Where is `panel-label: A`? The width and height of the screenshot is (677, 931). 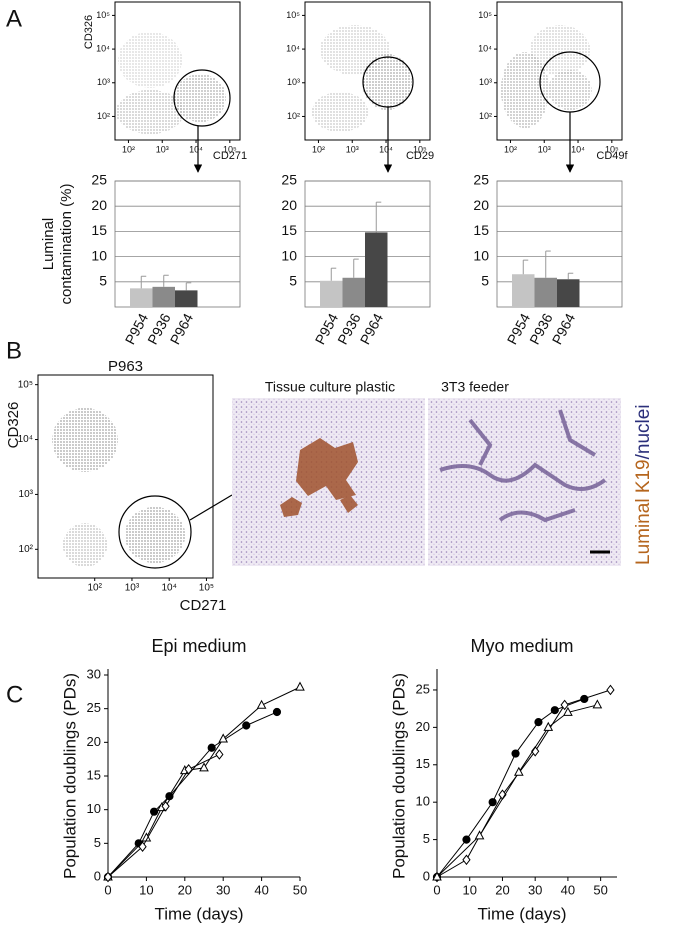 panel-label: A is located at coordinates (14, 18).